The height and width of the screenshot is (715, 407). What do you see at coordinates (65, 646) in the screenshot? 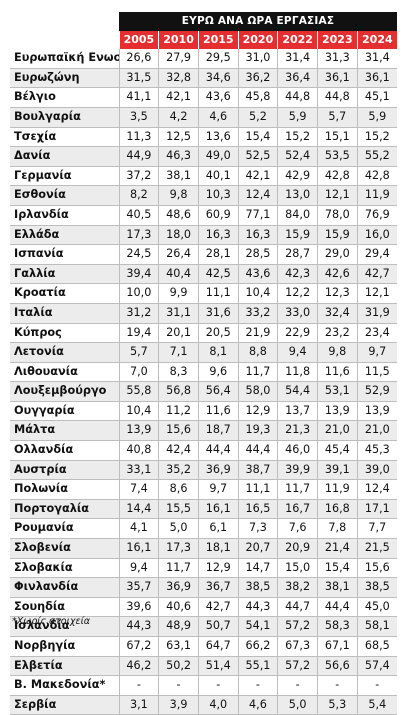
I see `country-name: Νορβηγία` at bounding box center [65, 646].